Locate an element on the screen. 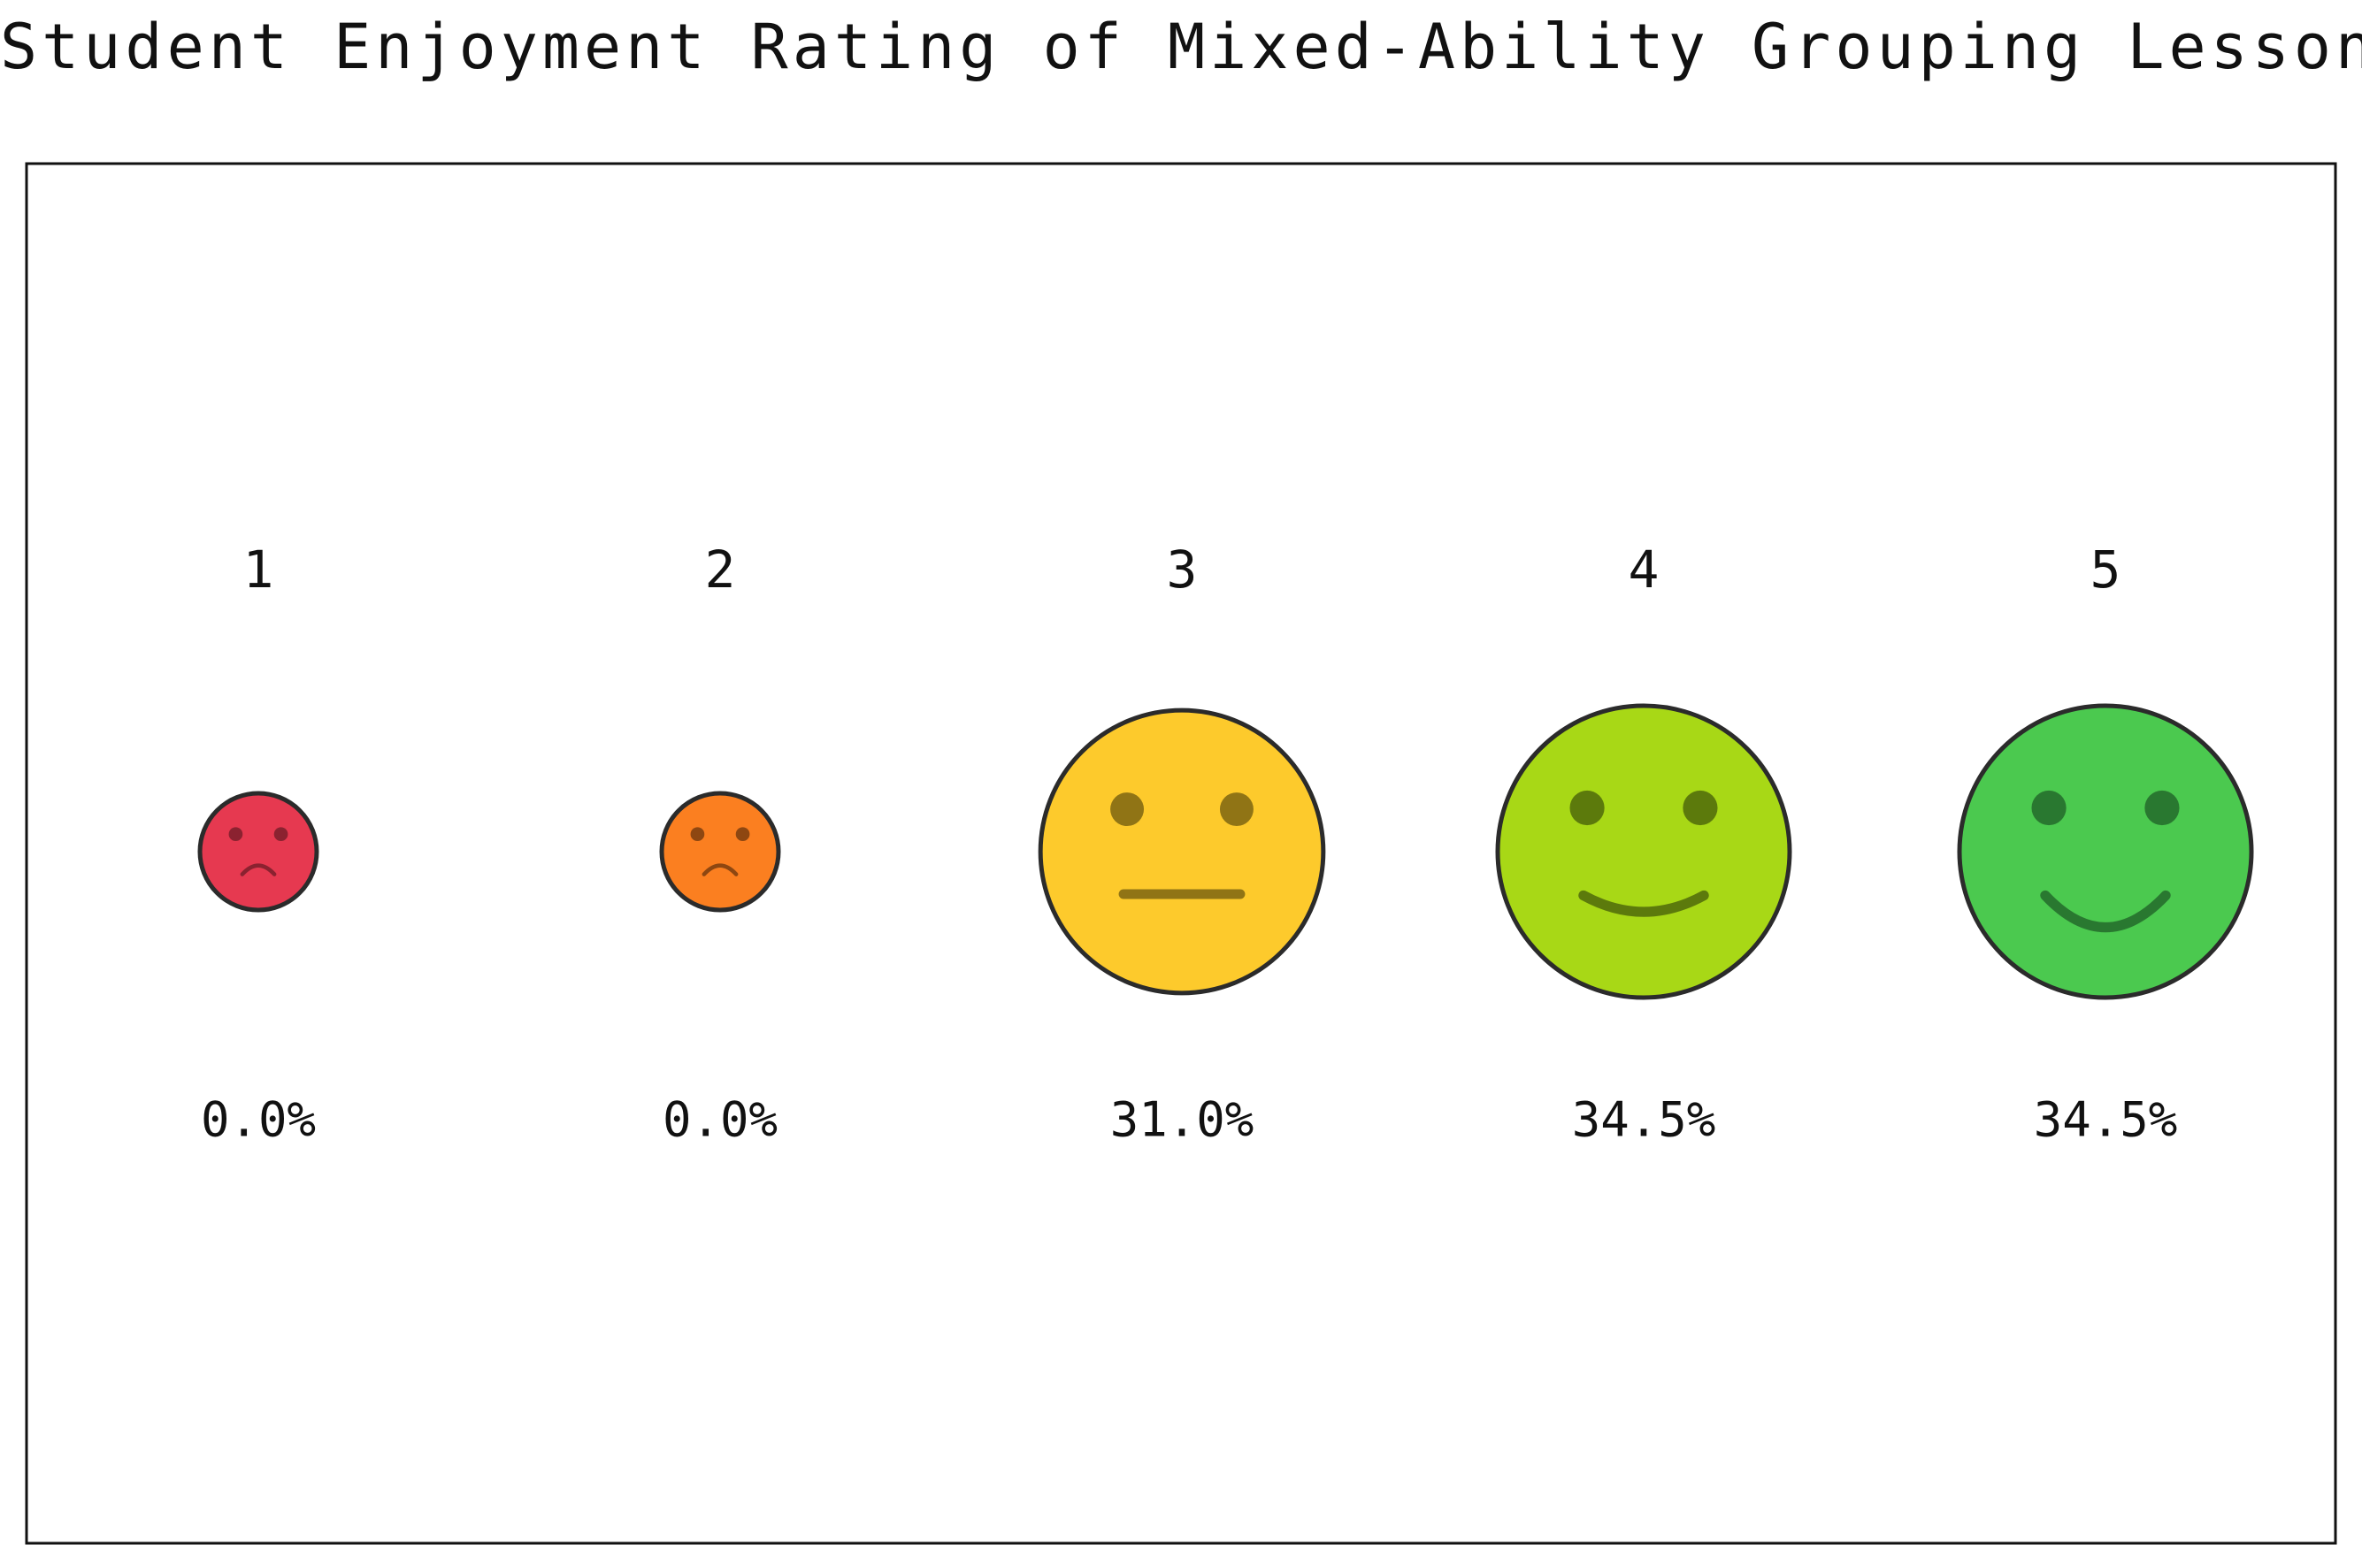 The height and width of the screenshot is (1568, 2362). sad-face-icon is located at coordinates (720, 852).